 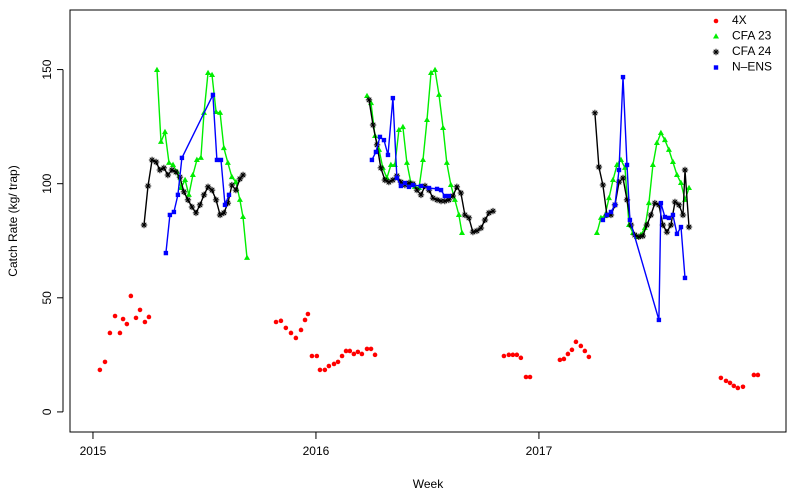 I want to click on legend-marker, so click(x=716, y=36).